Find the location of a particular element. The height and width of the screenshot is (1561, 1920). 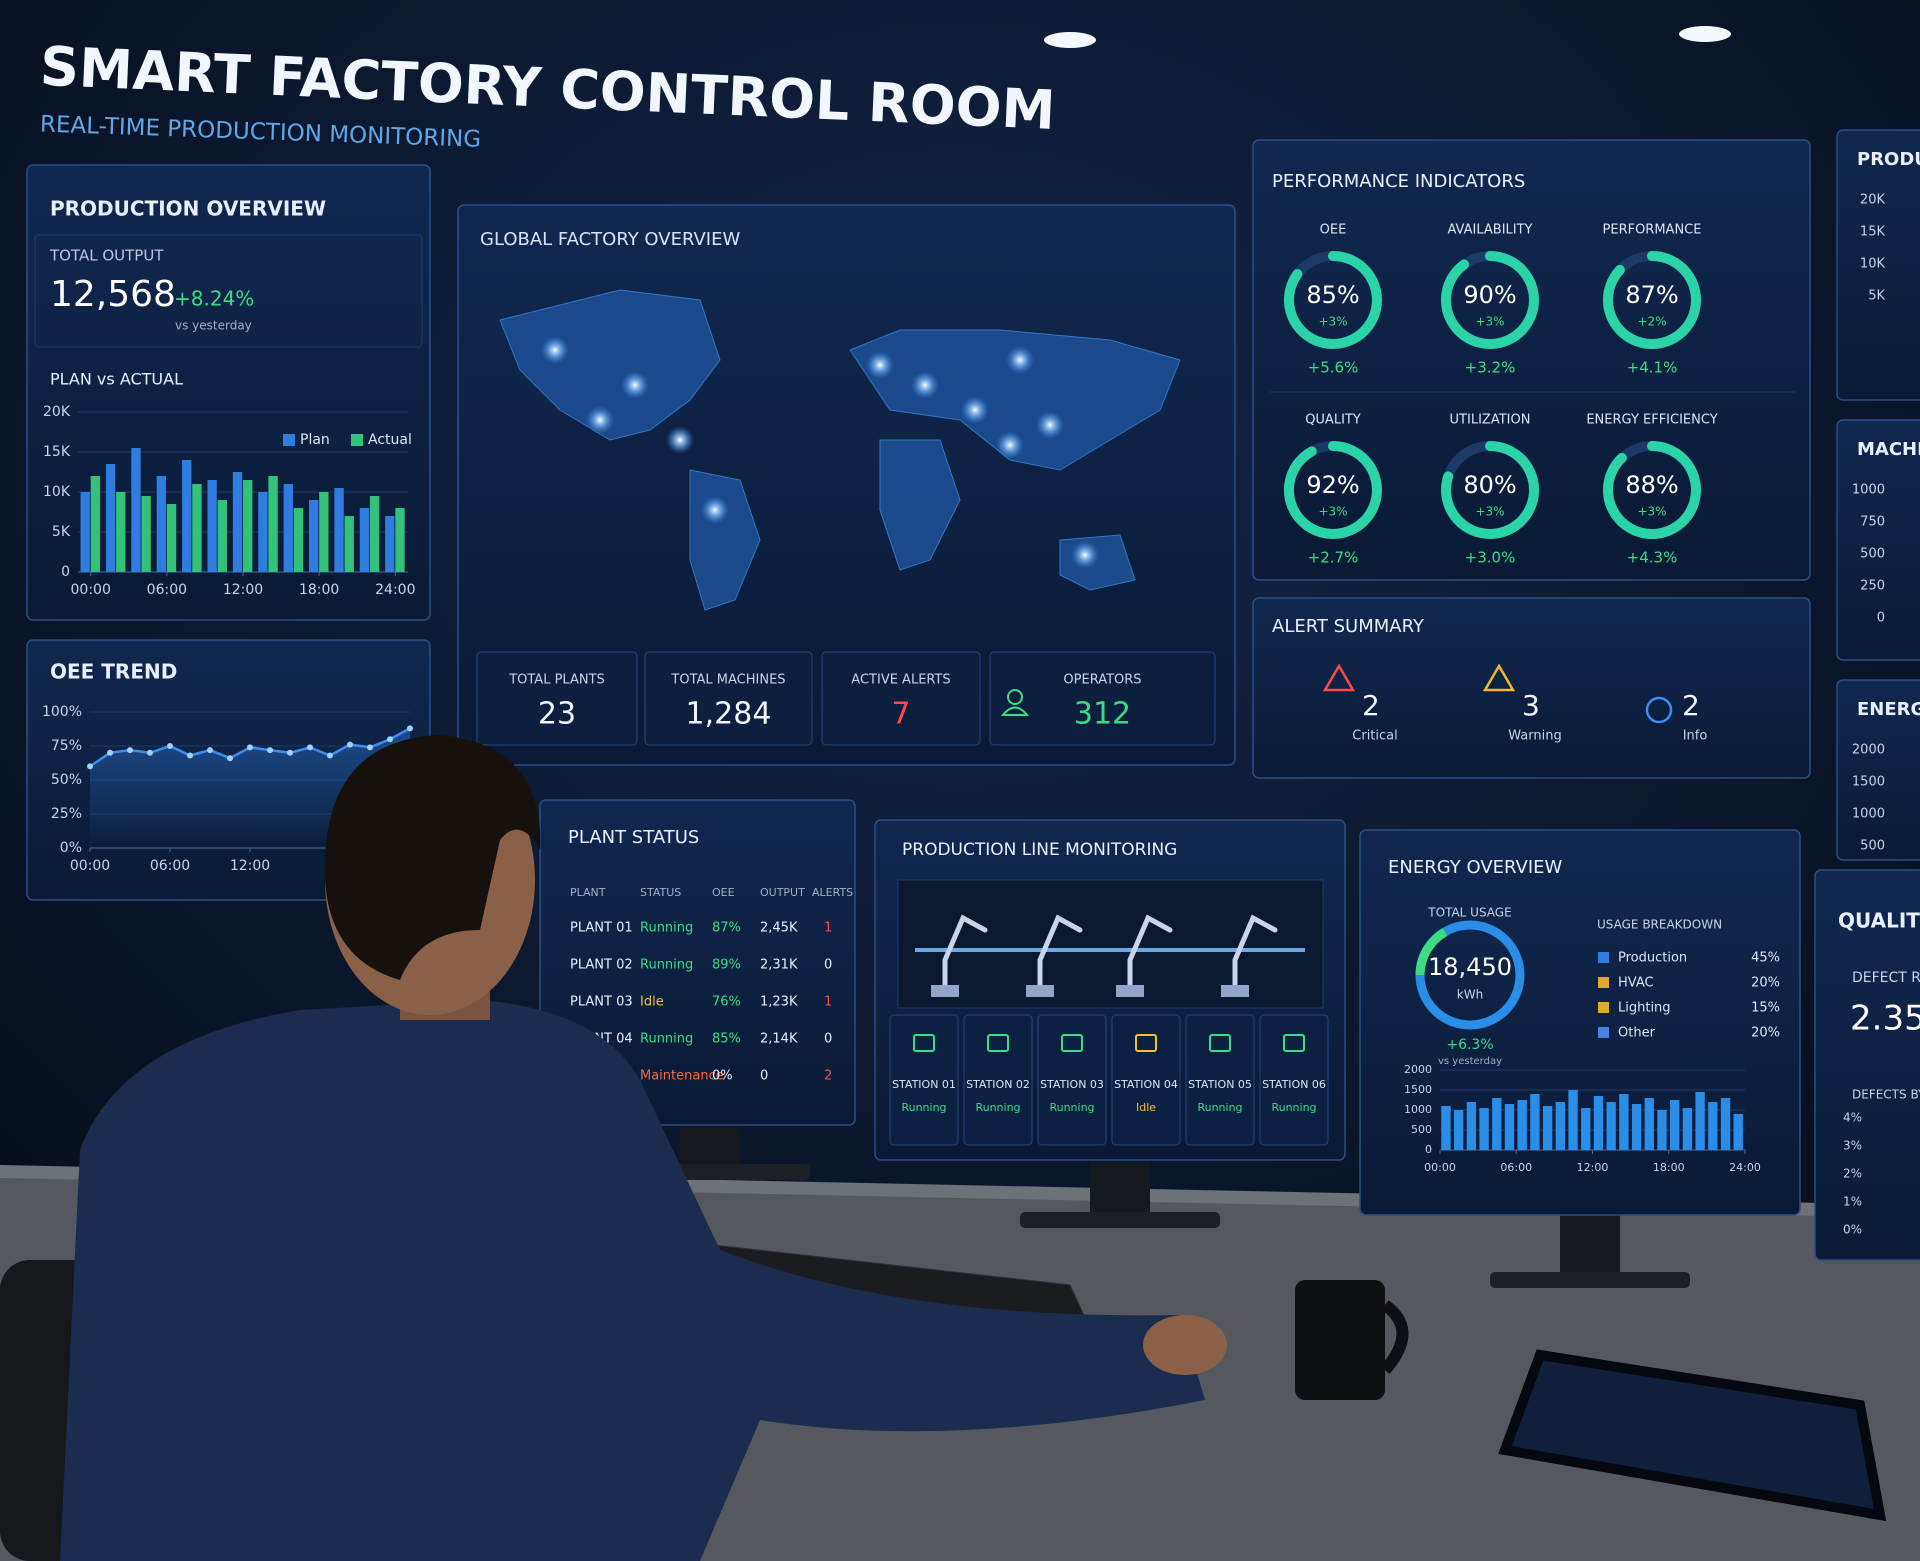

label: ALERTS is located at coordinates (832, 892).